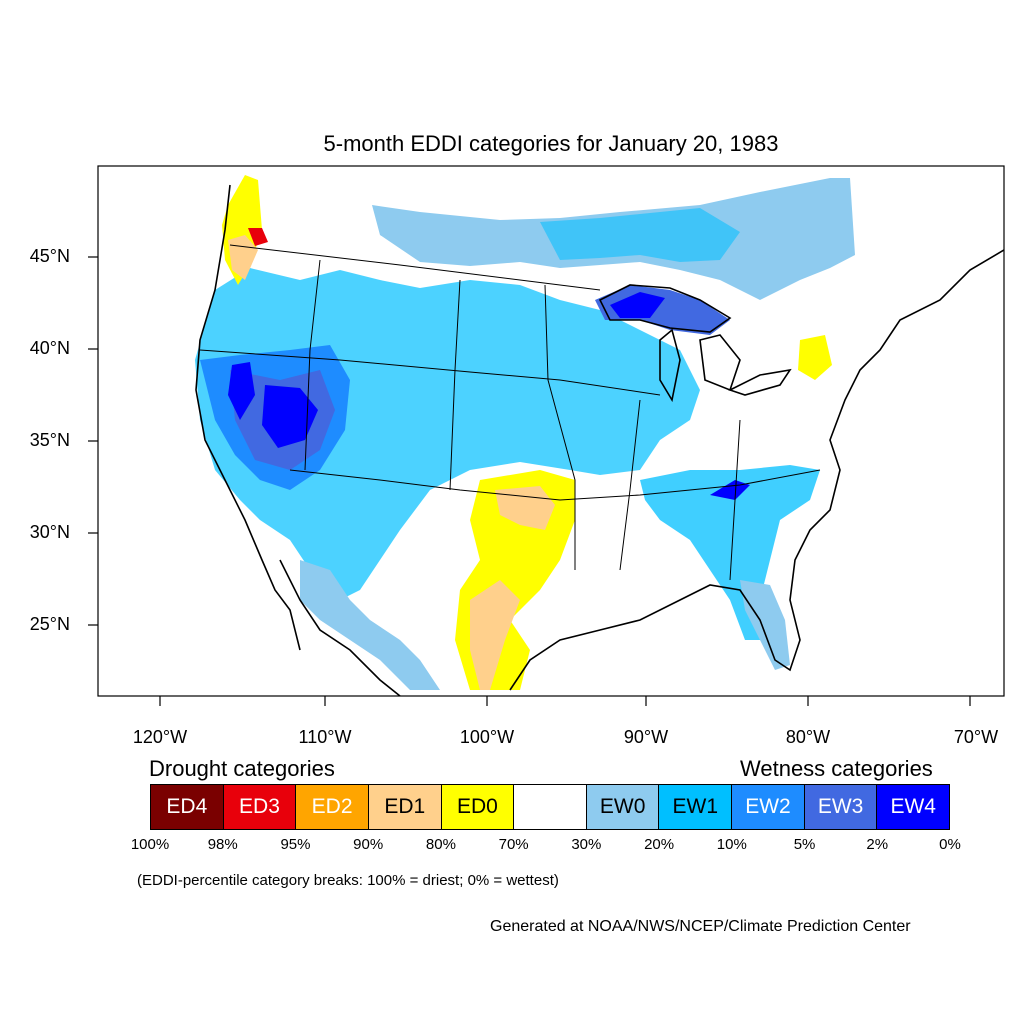 The height and width of the screenshot is (1024, 1024). Describe the element at coordinates (804, 844) in the screenshot. I see `break-label: 5%` at that location.